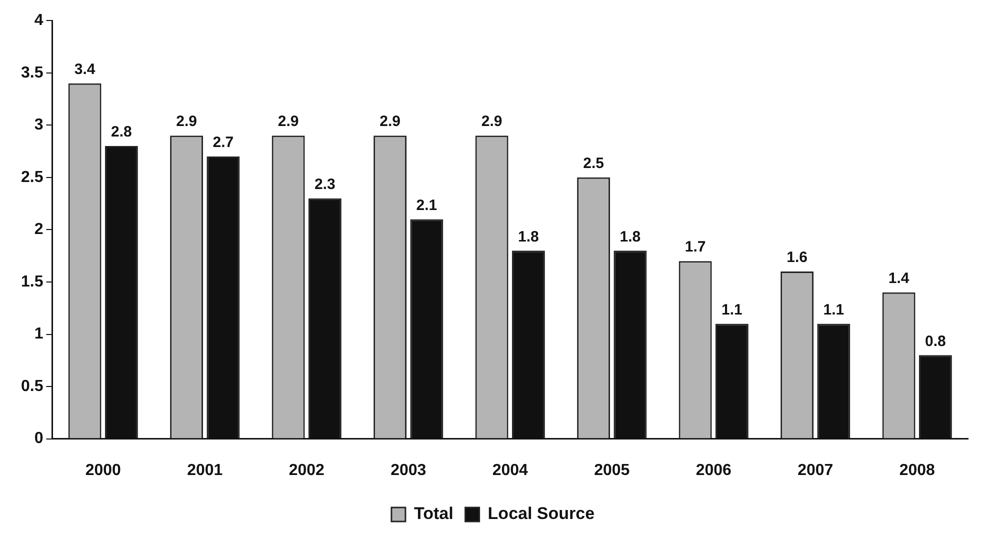 The width and height of the screenshot is (996, 551). Describe the element at coordinates (816, 470) in the screenshot. I see `x-tick-label: 2007` at that location.